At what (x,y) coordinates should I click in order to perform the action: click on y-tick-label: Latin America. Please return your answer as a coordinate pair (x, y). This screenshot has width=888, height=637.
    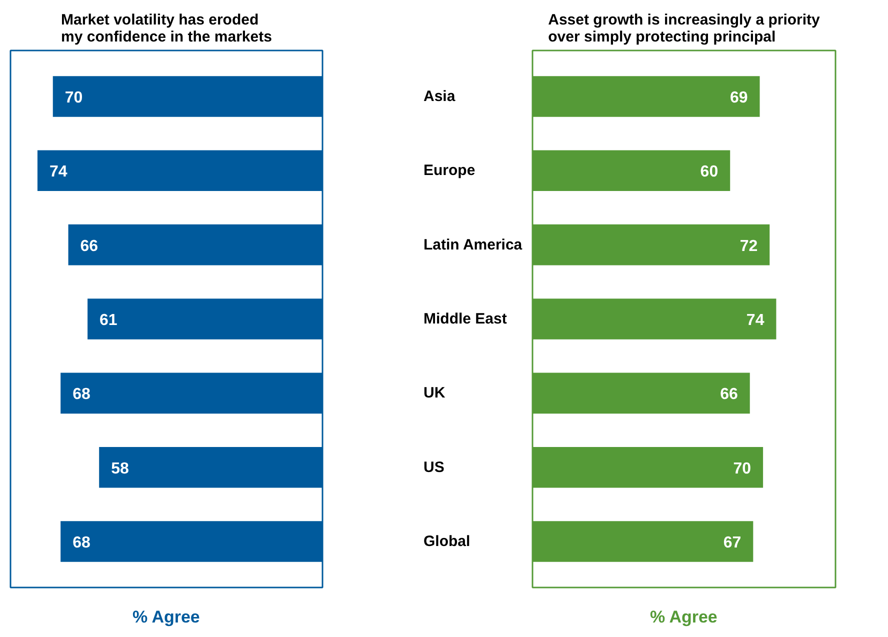
    Looking at the image, I should click on (473, 245).